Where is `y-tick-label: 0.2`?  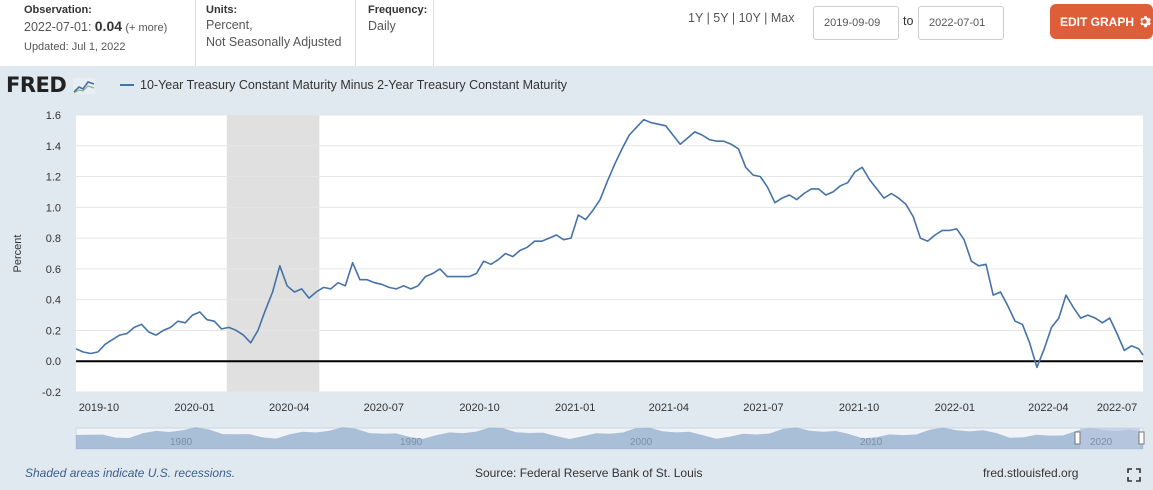 y-tick-label: 0.2 is located at coordinates (53, 331).